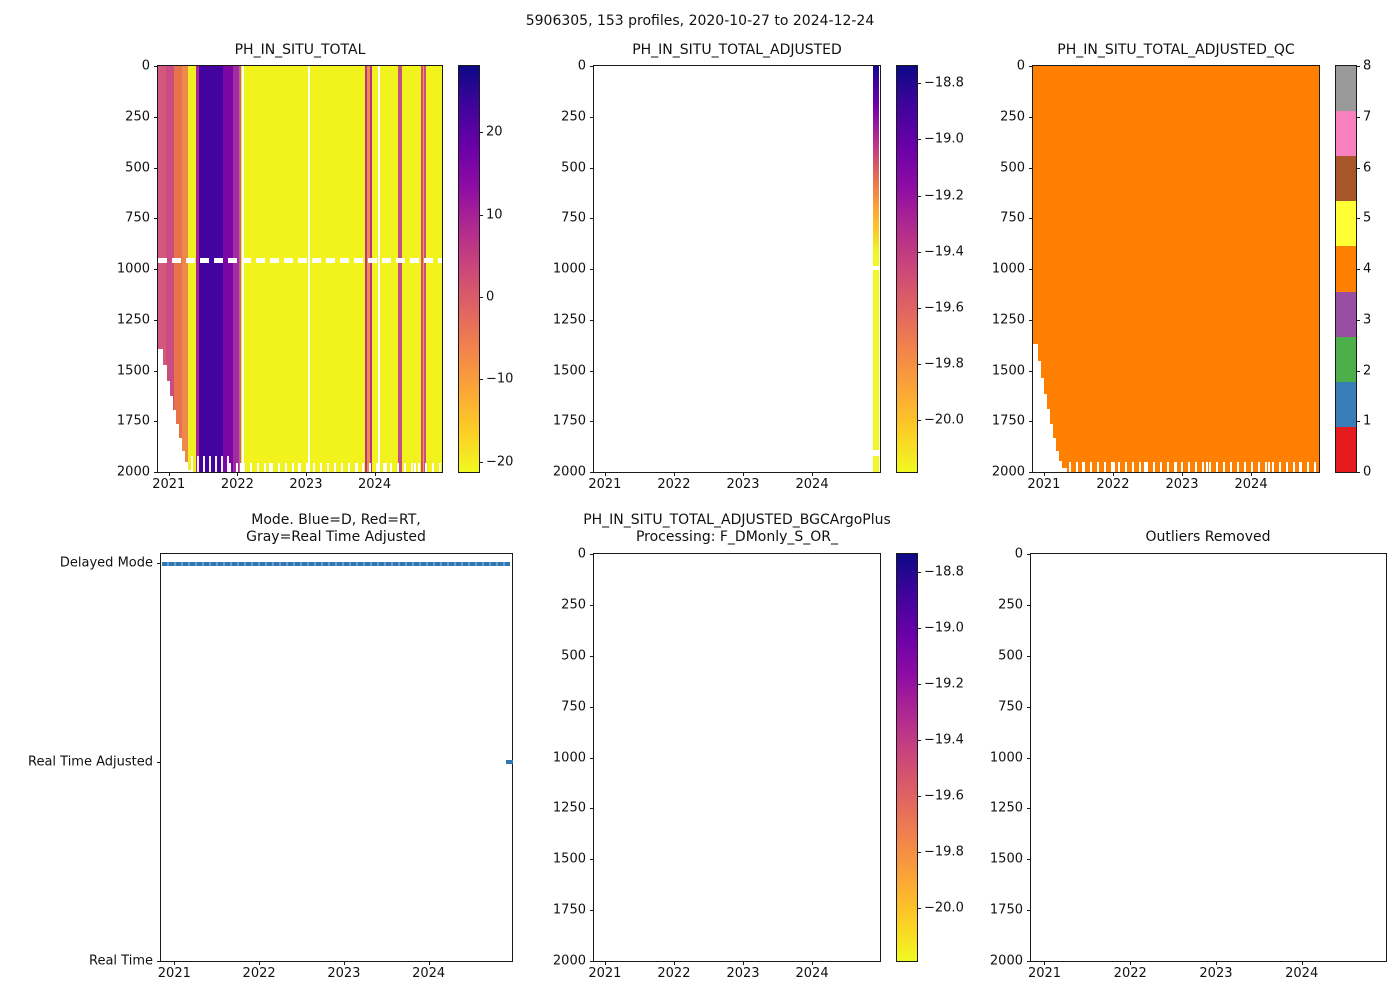 Image resolution: width=1400 pixels, height=1000 pixels. What do you see at coordinates (737, 537) in the screenshot?
I see `panel5-title-line2: Processing: F_DMonly_S_OR_` at bounding box center [737, 537].